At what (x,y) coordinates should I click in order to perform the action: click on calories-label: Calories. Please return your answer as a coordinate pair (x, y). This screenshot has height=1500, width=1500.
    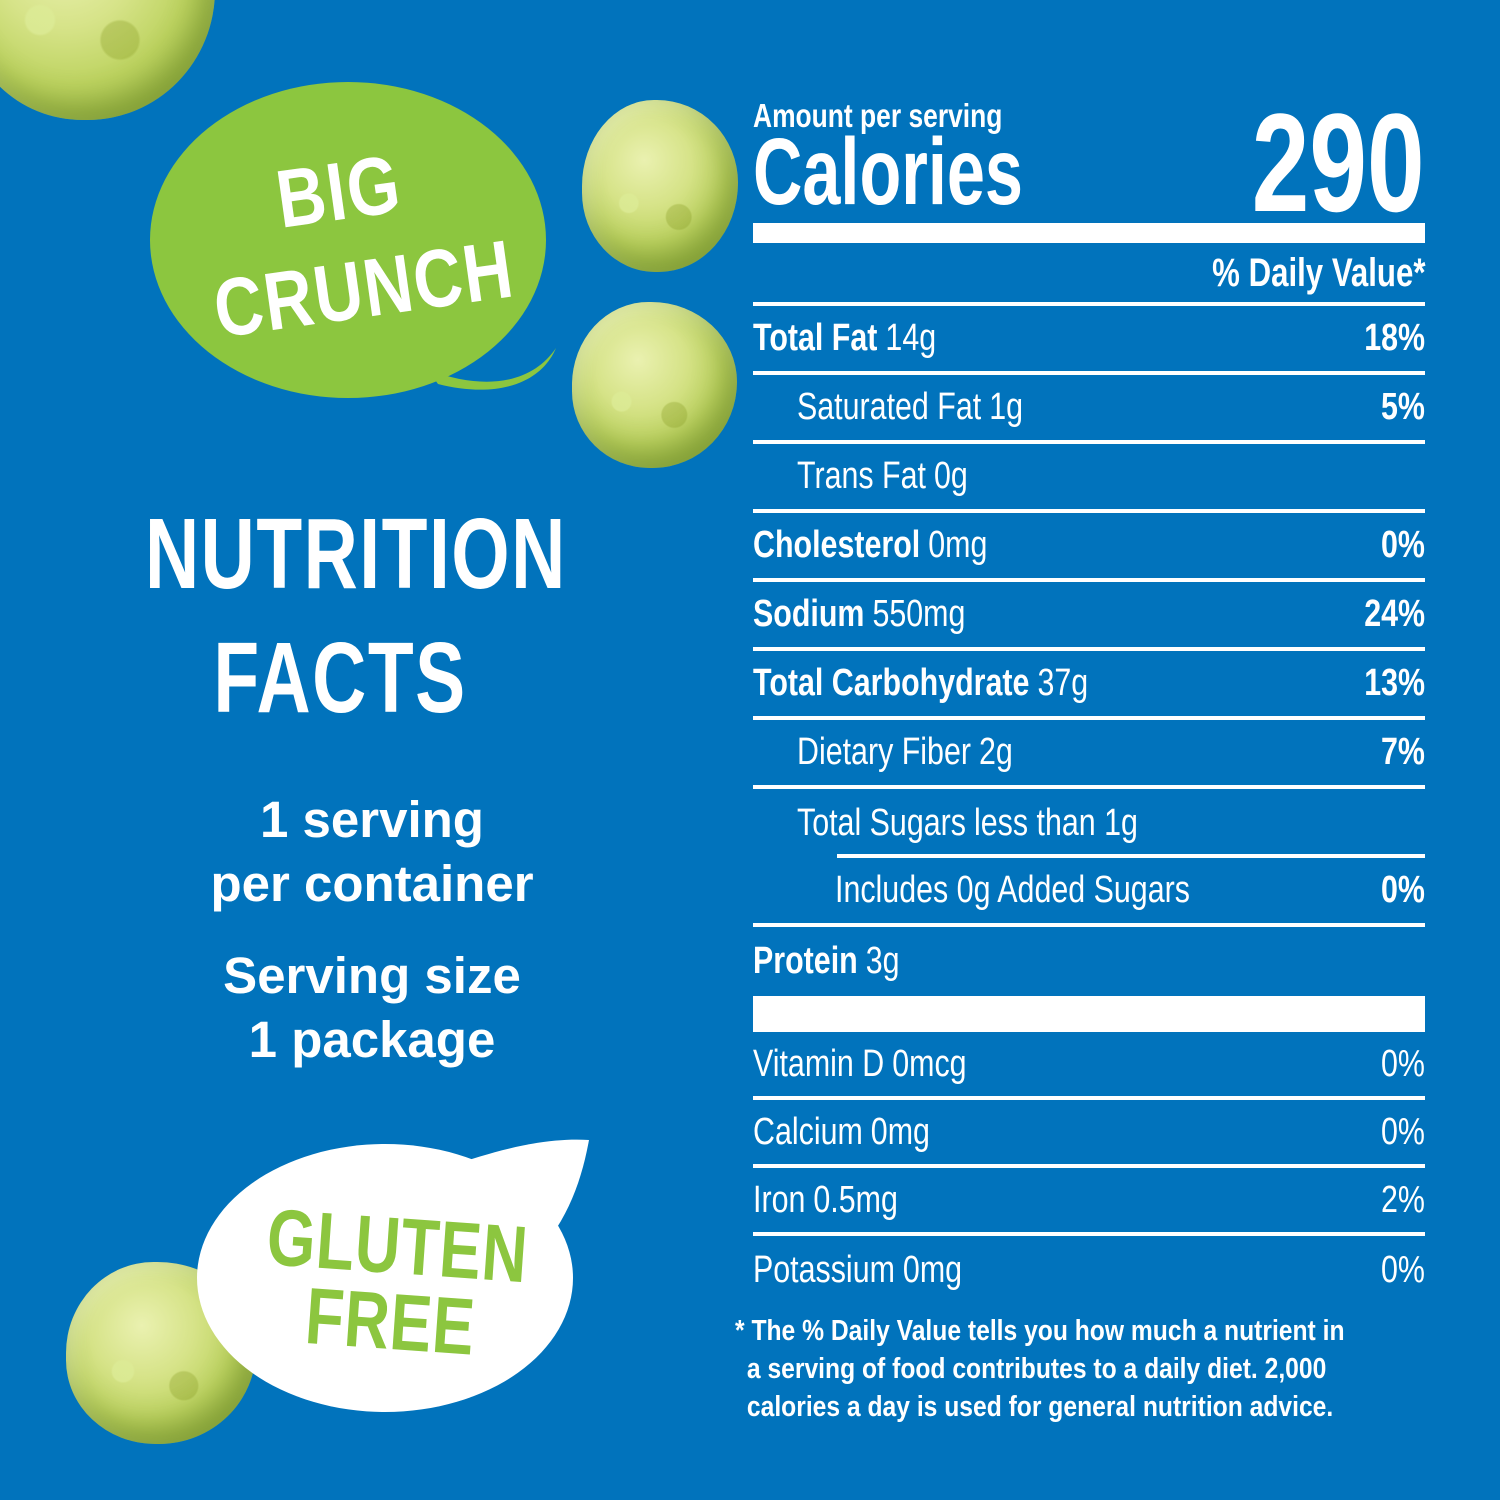
    Looking at the image, I should click on (888, 172).